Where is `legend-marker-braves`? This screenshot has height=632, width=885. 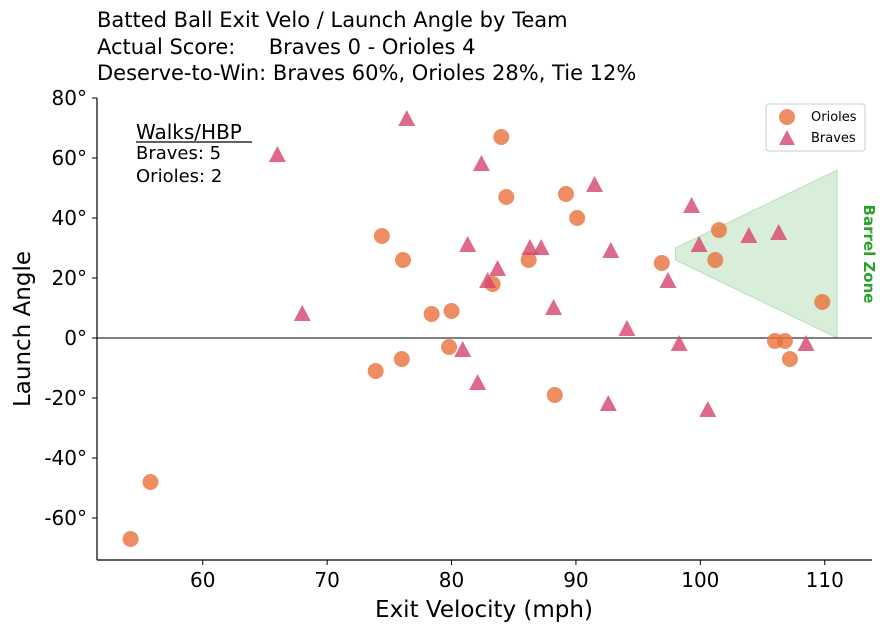
legend-marker-braves is located at coordinates (787, 137).